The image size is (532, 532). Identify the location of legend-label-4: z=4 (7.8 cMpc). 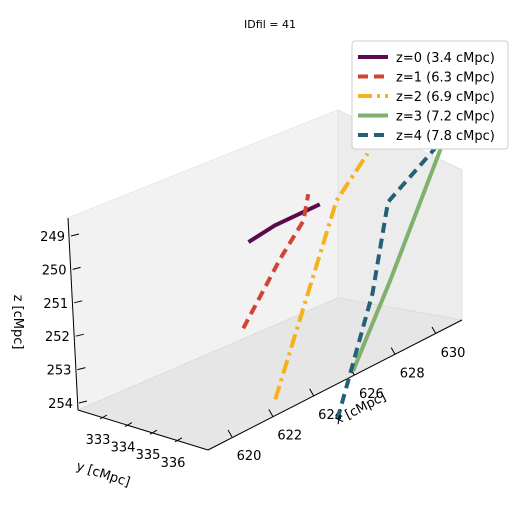
(445, 136).